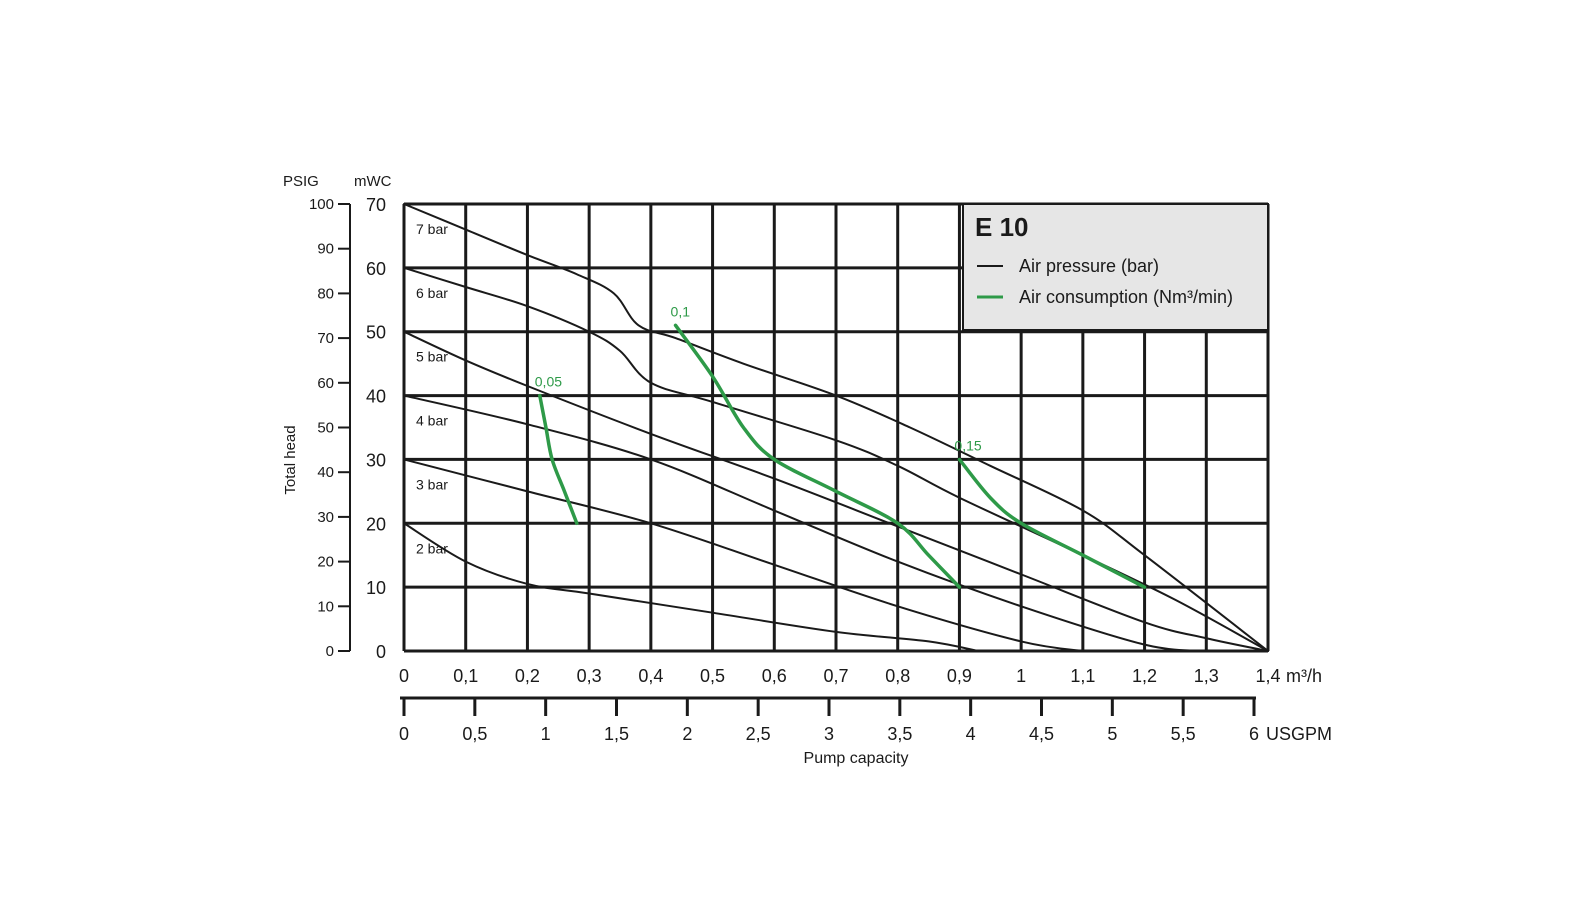  Describe the element at coordinates (548, 382) in the screenshot. I see `consumption-label-6: 0,05` at that location.